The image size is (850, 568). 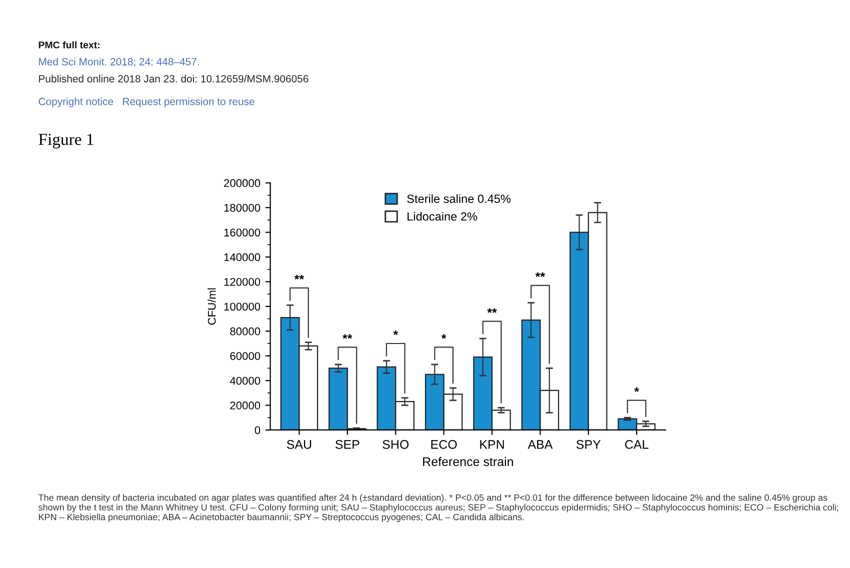 I want to click on y-tick-label: 20000, so click(x=245, y=406).